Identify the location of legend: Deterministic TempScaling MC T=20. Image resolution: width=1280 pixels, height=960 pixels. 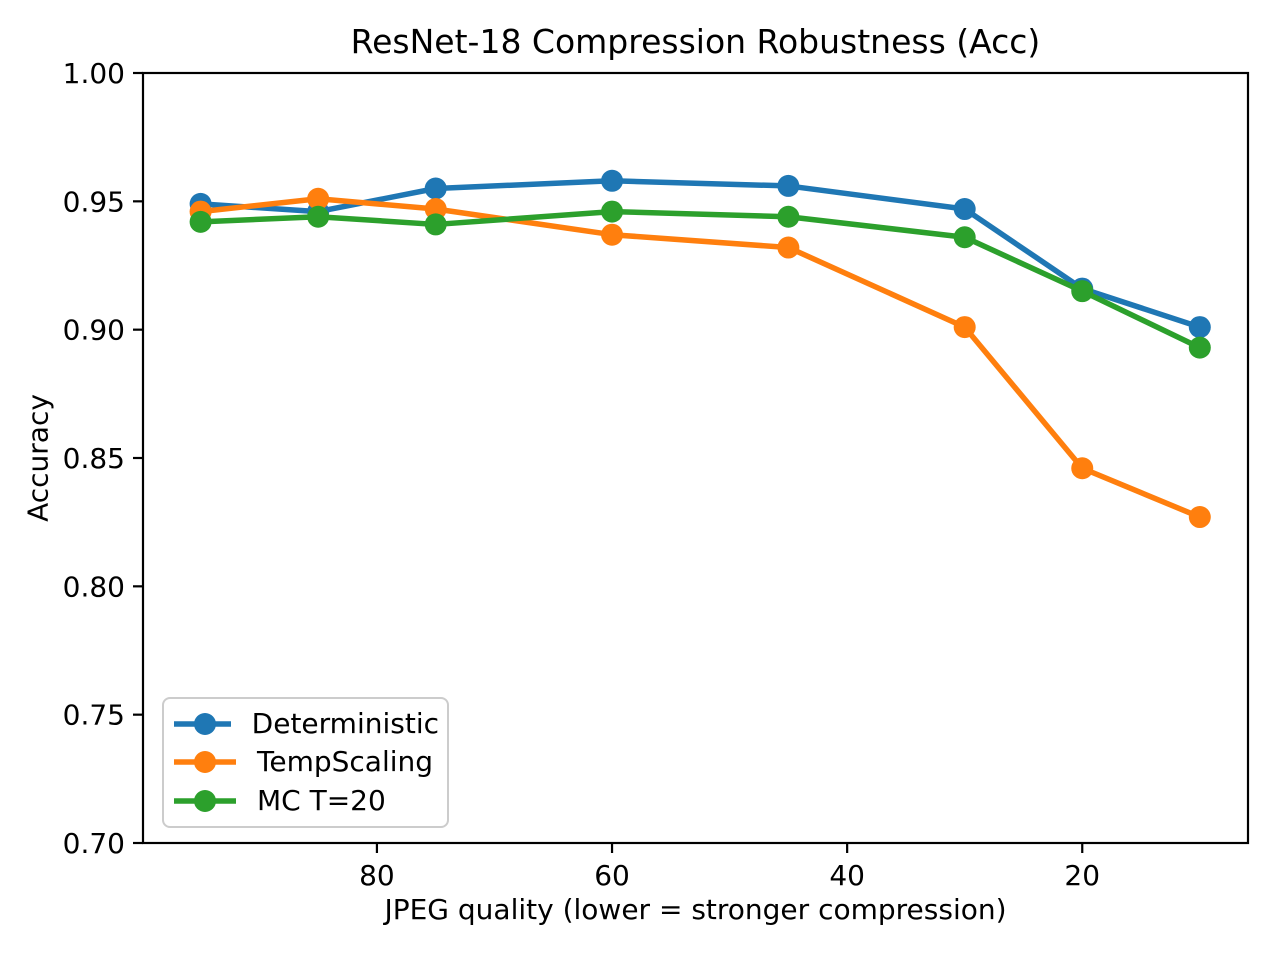
(305, 762).